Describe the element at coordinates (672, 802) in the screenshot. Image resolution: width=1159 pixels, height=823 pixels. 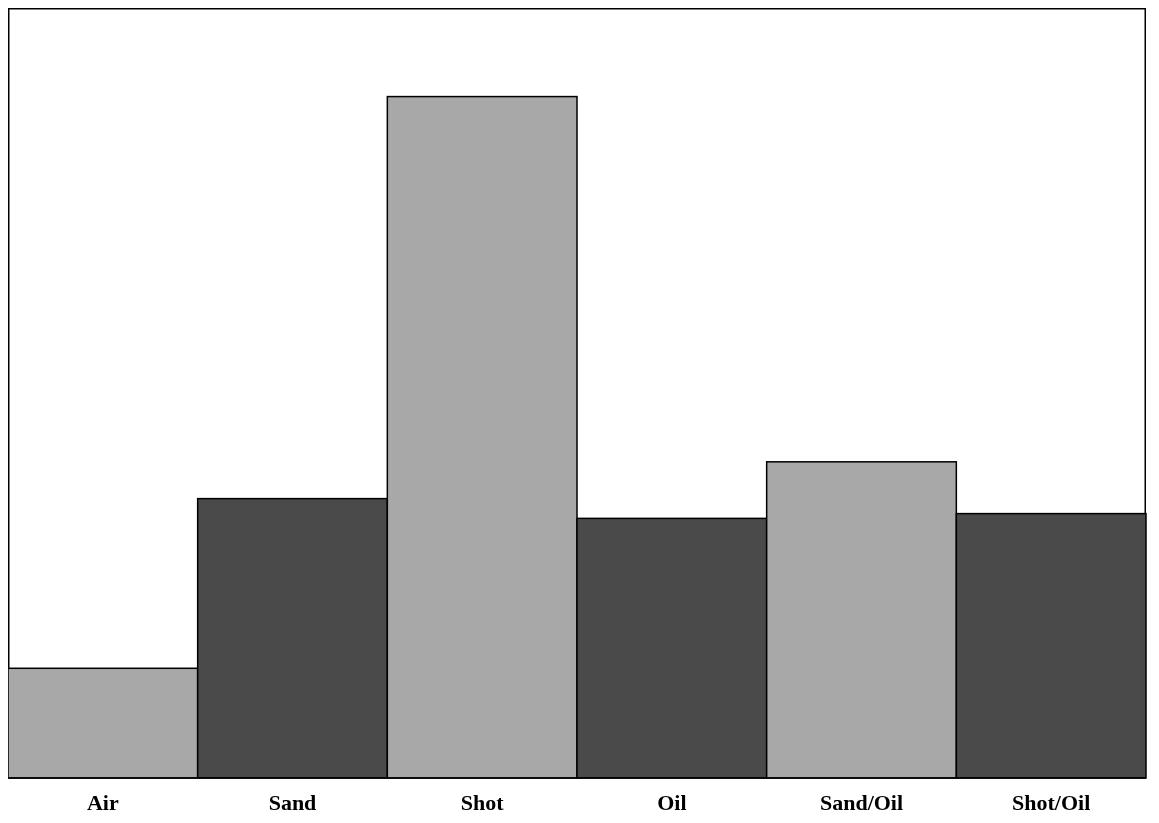
I see `x-tick-label: Oil` at that location.